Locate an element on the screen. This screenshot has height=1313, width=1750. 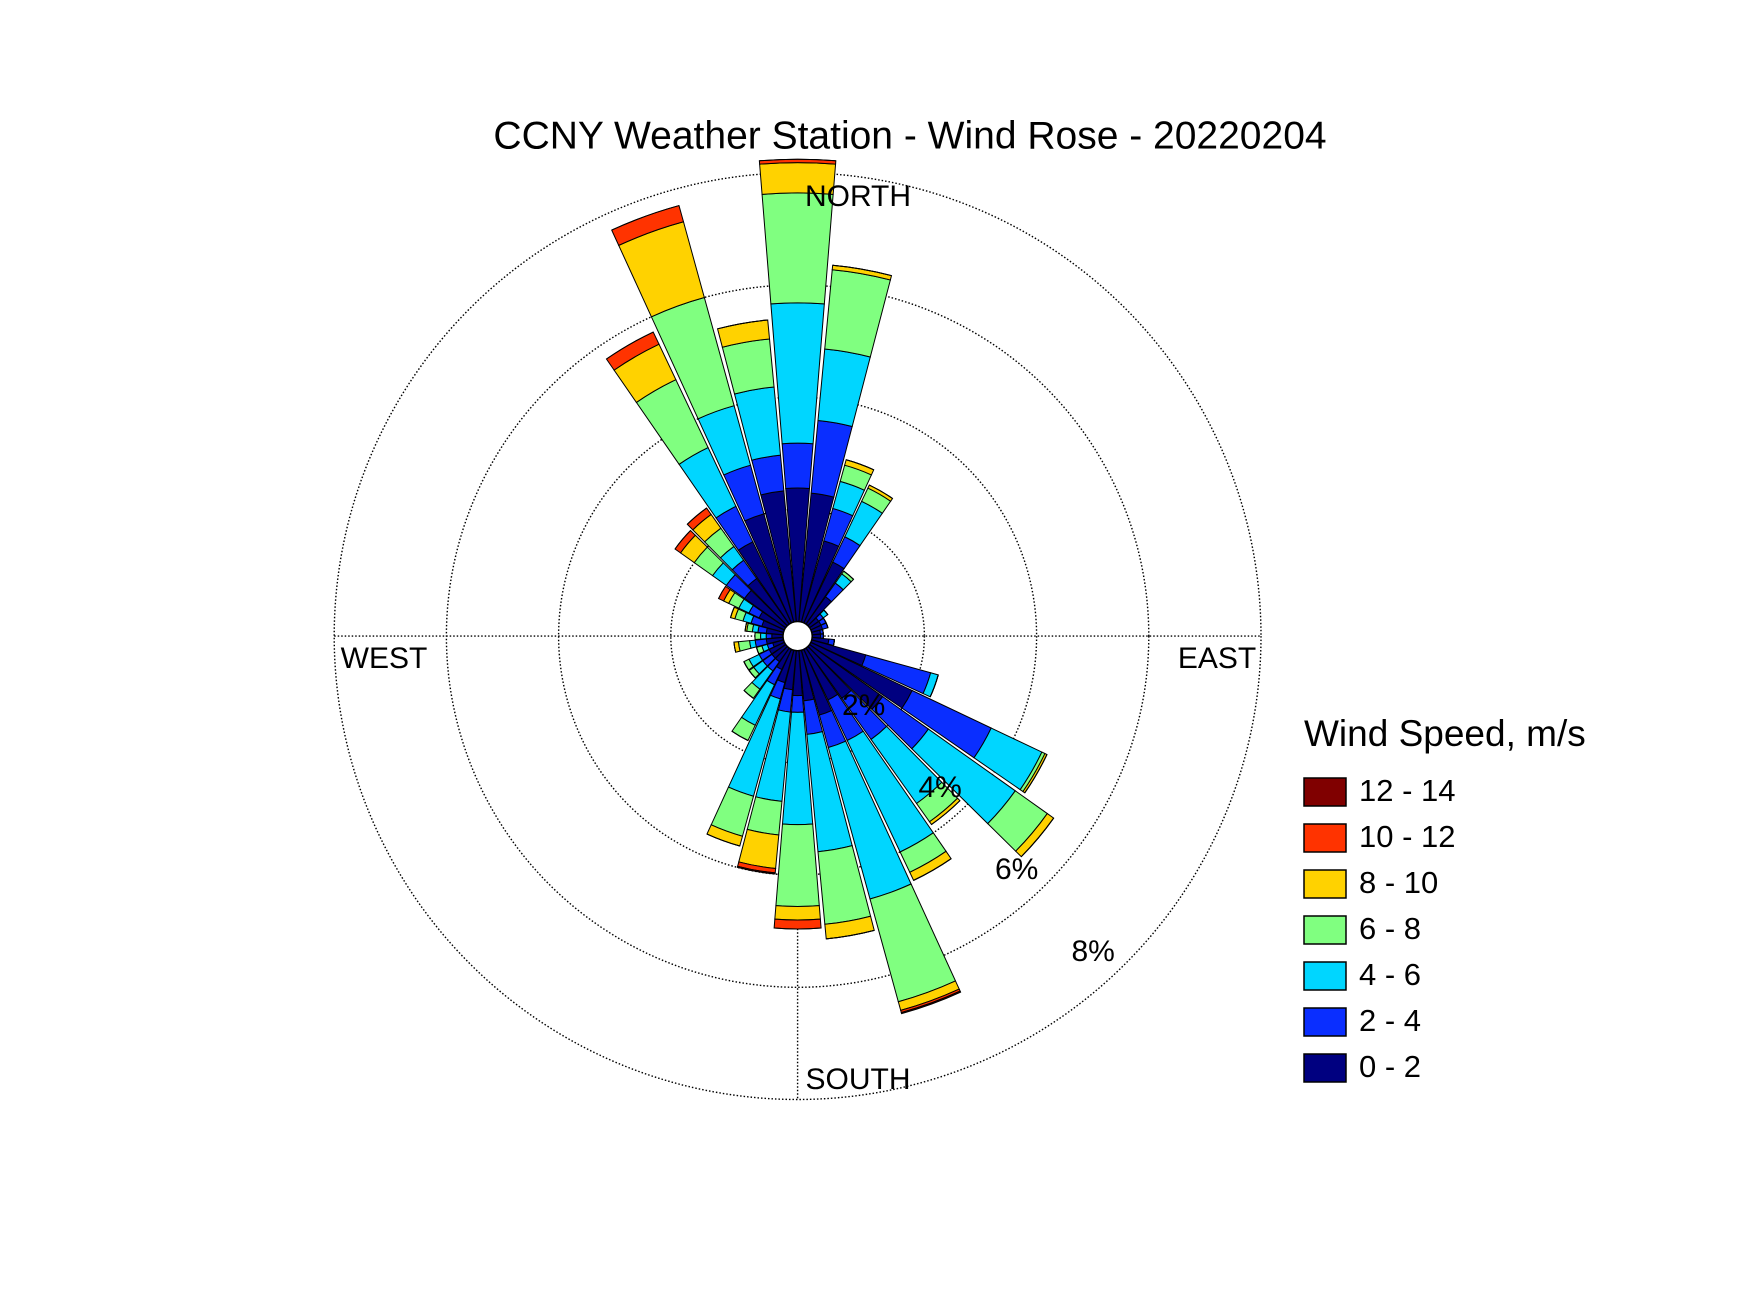
legend-label: 8 - 10 is located at coordinates (1398, 882).